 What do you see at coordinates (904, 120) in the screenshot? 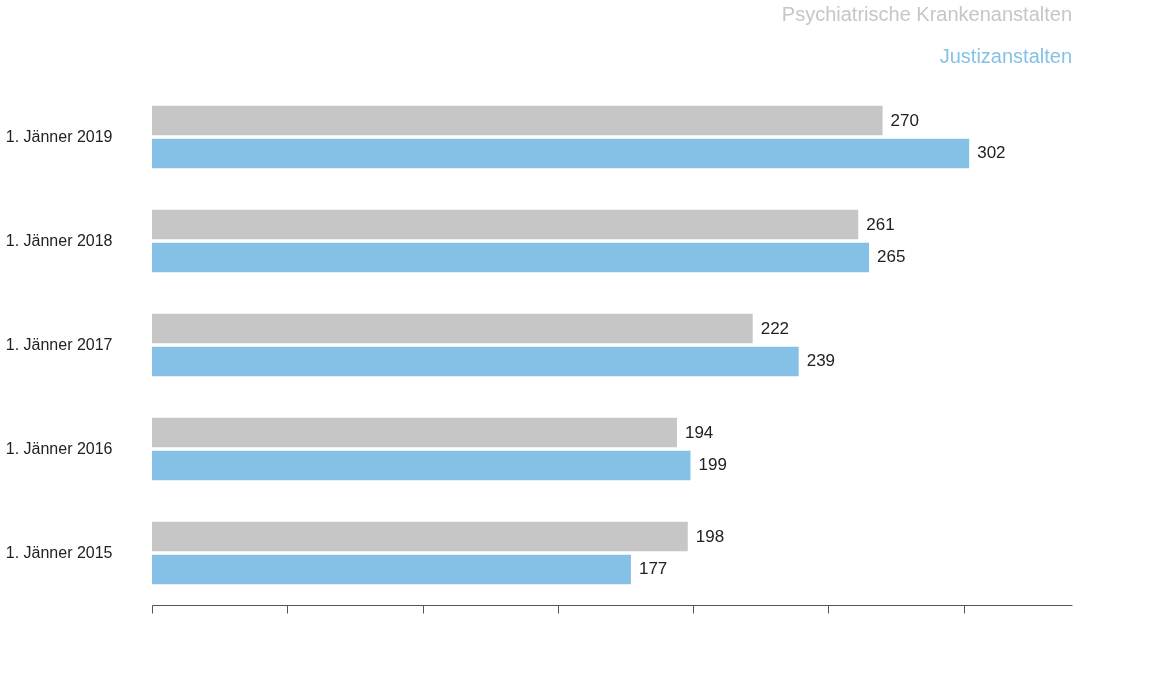
I see `data-label: 270` at bounding box center [904, 120].